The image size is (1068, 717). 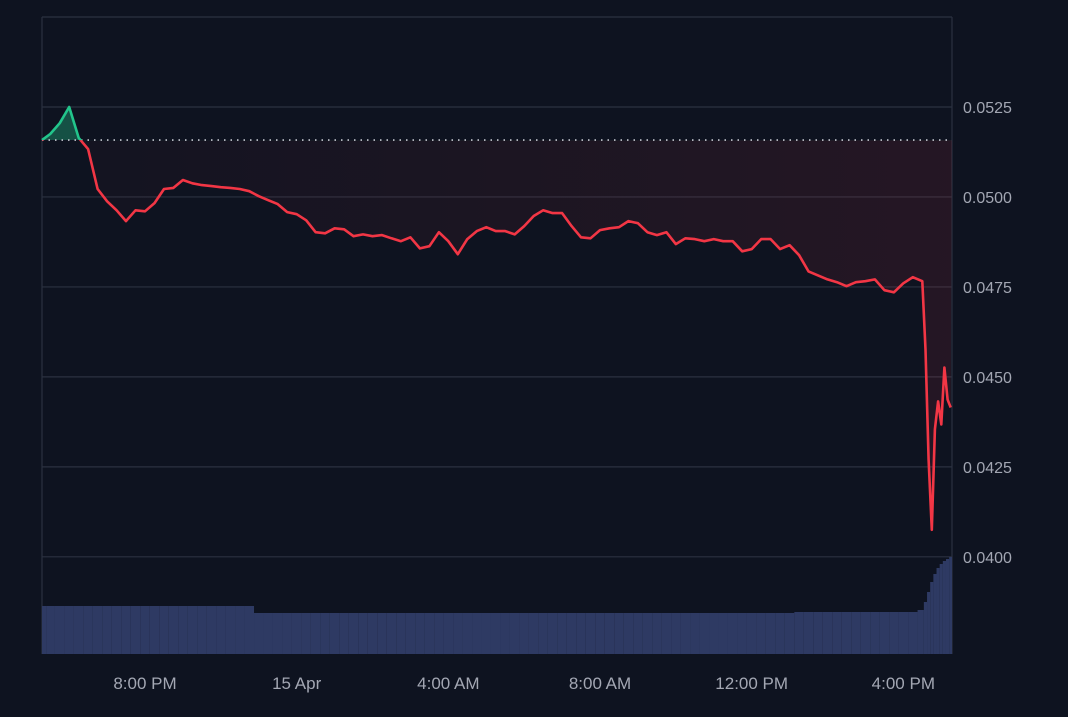 What do you see at coordinates (497, 605) in the screenshot?
I see `volume-bars` at bounding box center [497, 605].